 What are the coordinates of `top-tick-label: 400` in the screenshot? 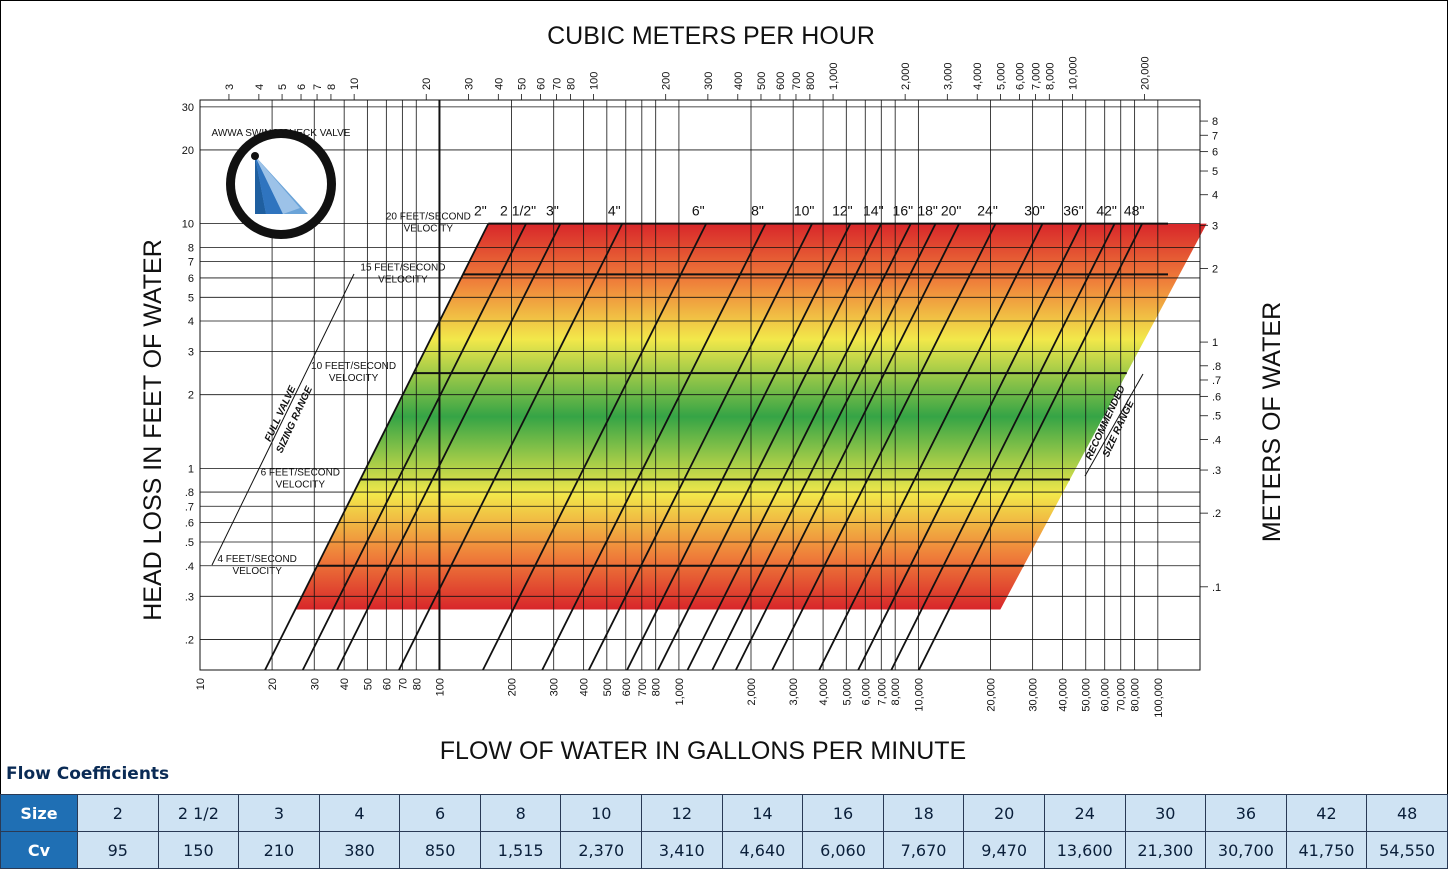 It's located at (739, 81).